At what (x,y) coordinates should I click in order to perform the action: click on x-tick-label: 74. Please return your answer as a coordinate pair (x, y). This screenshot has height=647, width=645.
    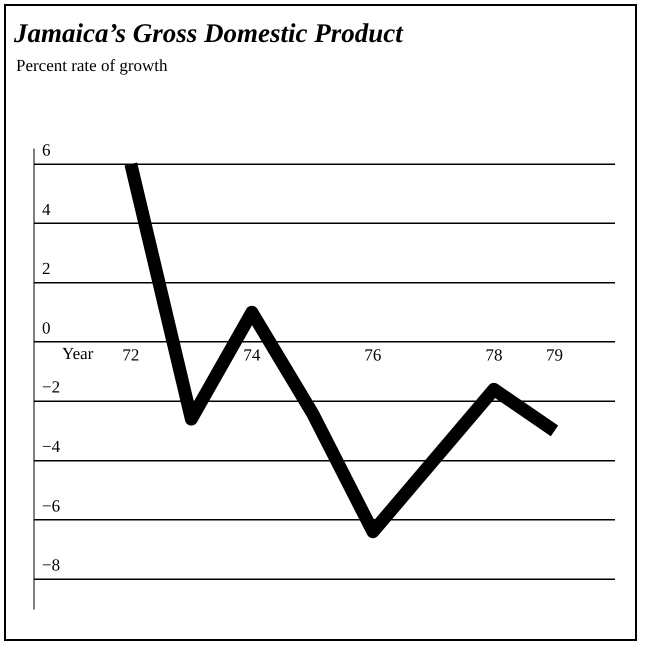
    Looking at the image, I should click on (252, 355).